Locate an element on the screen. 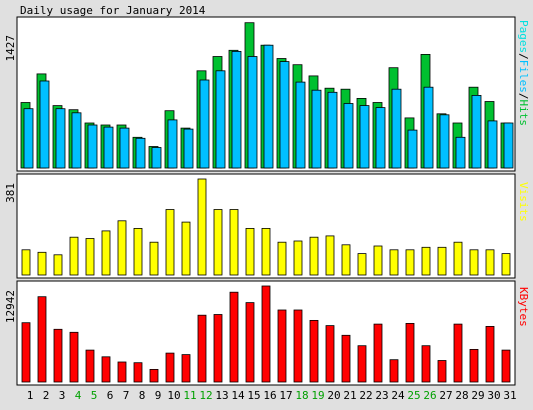 This screenshot has height=410, width=533. x-tick-label-day-26: 26 is located at coordinates (429, 395).